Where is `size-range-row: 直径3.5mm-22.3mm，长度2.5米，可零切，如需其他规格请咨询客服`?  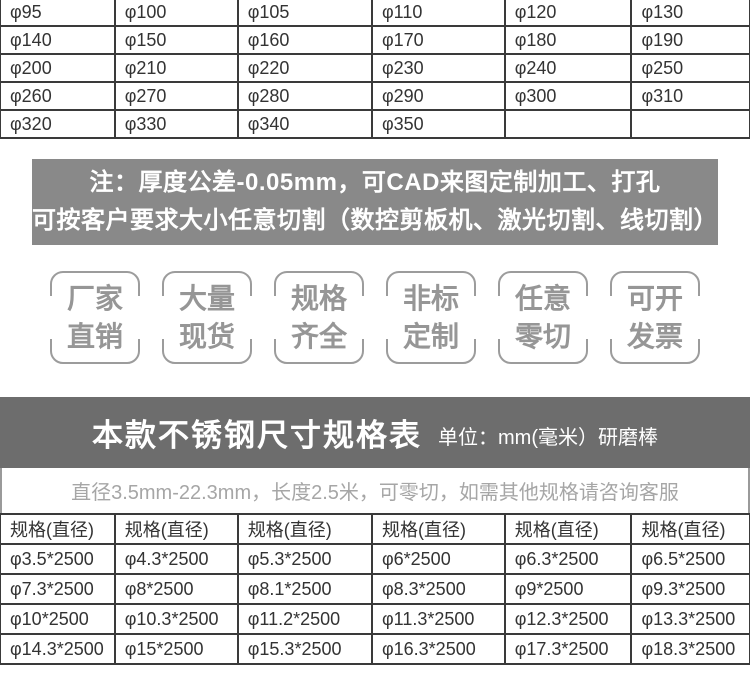 size-range-row: 直径3.5mm-22.3mm，长度2.5米，可零切，如需其他规格请咨询客服 is located at coordinates (375, 490).